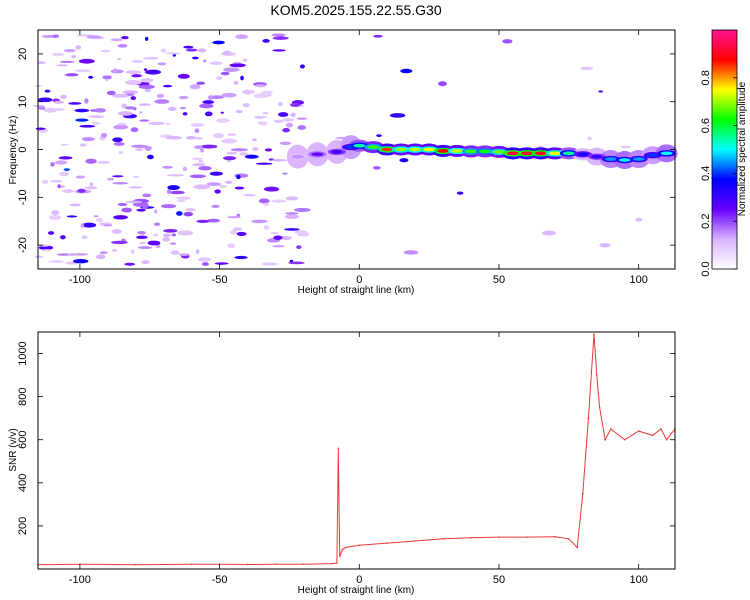 This screenshot has height=600, width=750. Describe the element at coordinates (724, 149) in the screenshot. I see `colorbar-gradient` at that location.